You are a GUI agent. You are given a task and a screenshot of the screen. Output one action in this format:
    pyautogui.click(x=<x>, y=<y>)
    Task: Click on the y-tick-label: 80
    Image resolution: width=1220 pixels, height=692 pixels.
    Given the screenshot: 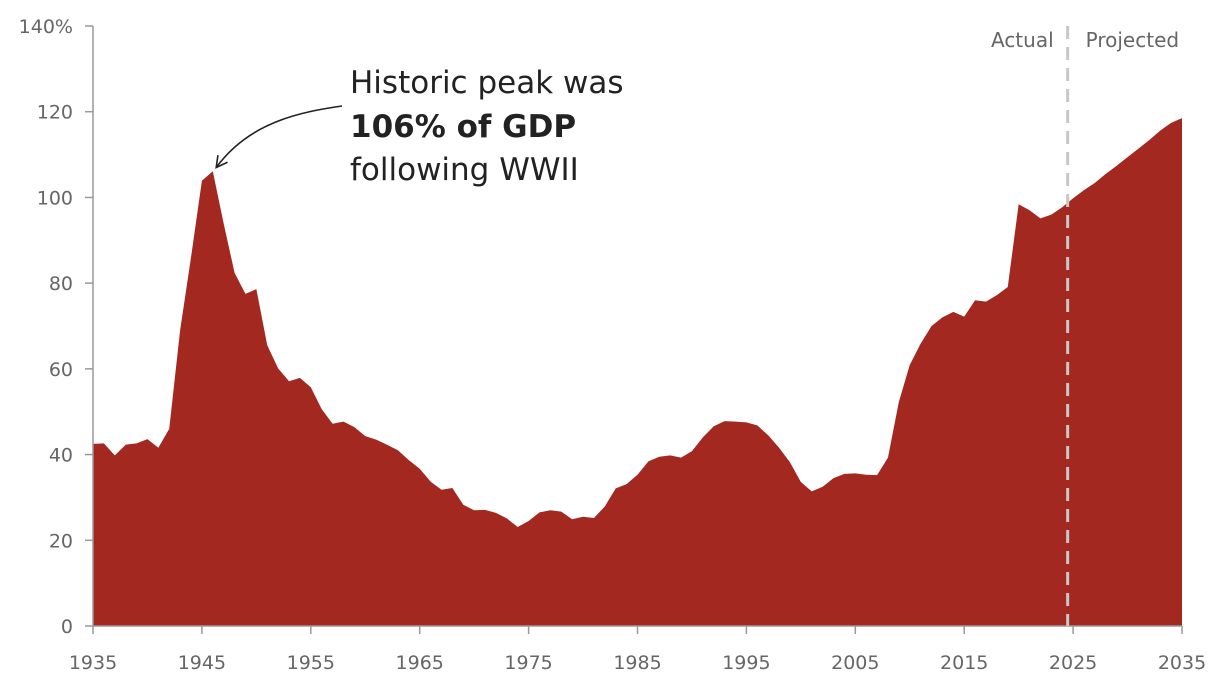 What is the action you would take?
    pyautogui.click(x=61, y=284)
    